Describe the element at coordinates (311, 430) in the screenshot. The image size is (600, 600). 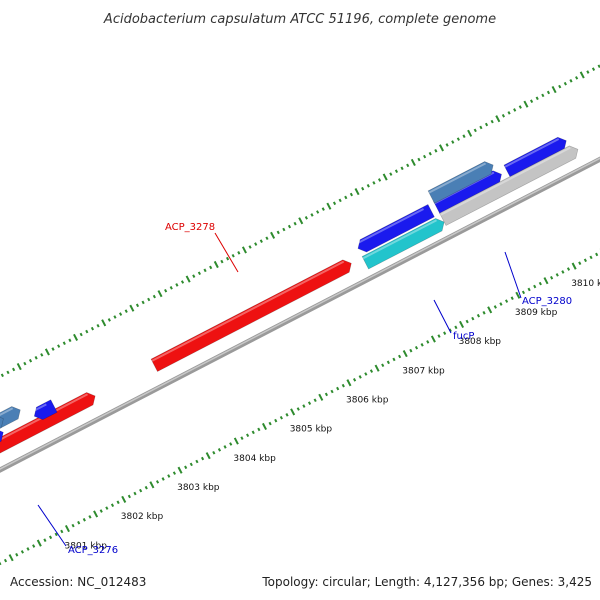
I see `tick-label-3805: 3805 kbp` at that location.